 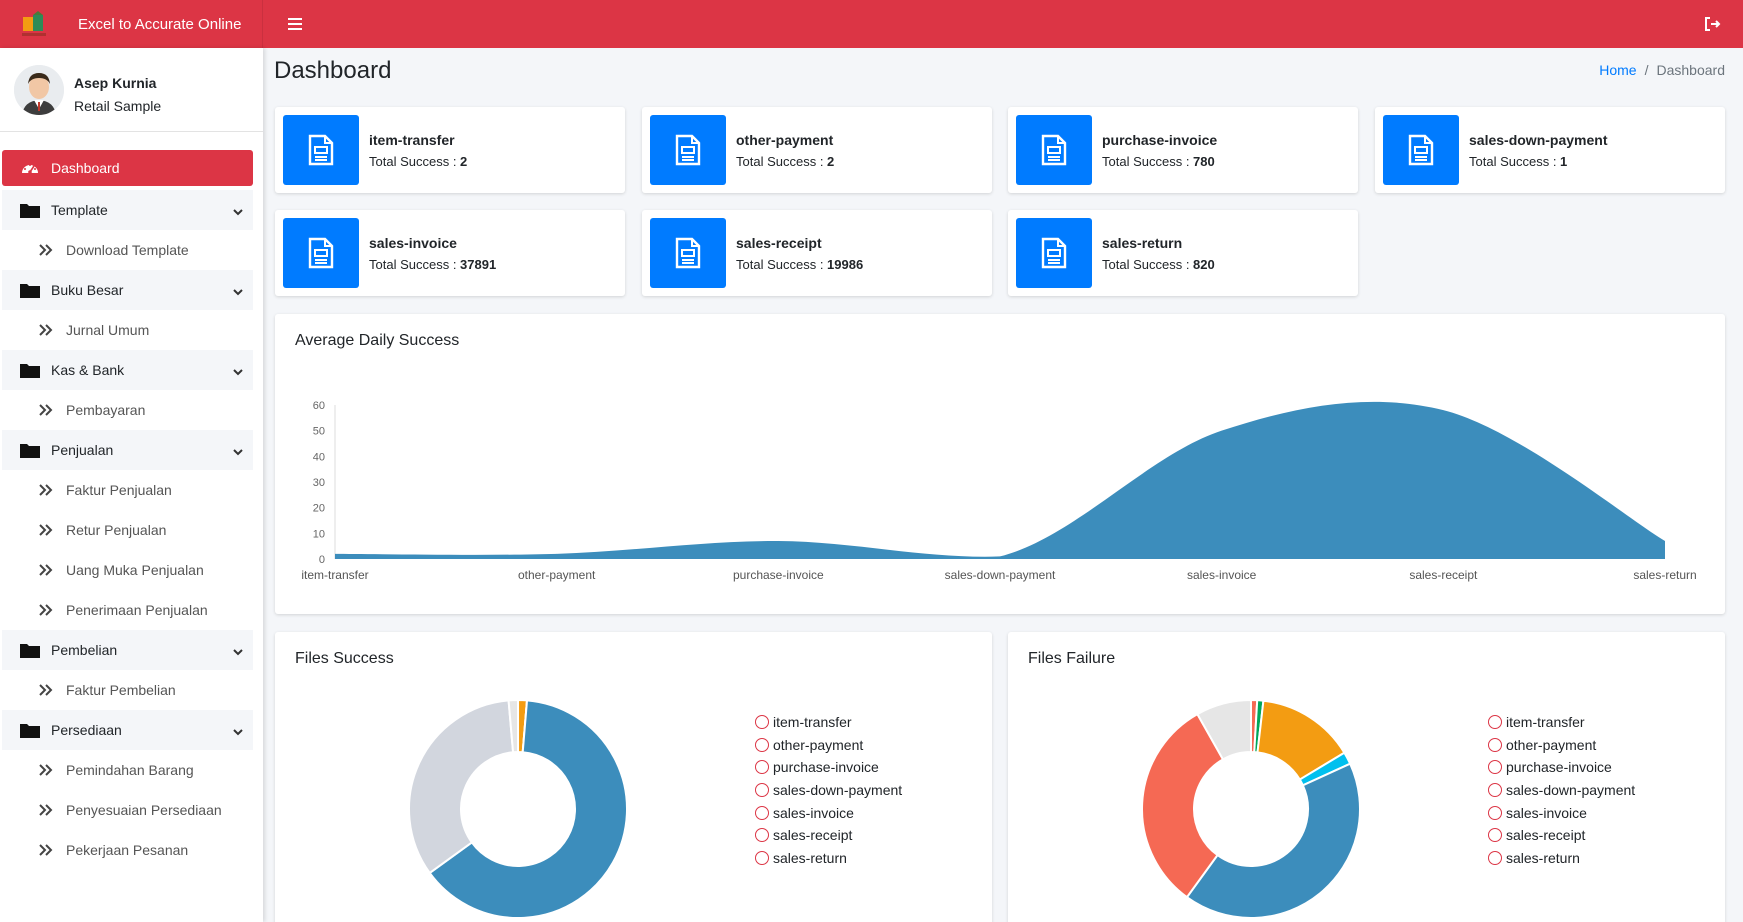 I want to click on sidebar-item-label: Penyesuaian Persediaan, so click(x=144, y=810).